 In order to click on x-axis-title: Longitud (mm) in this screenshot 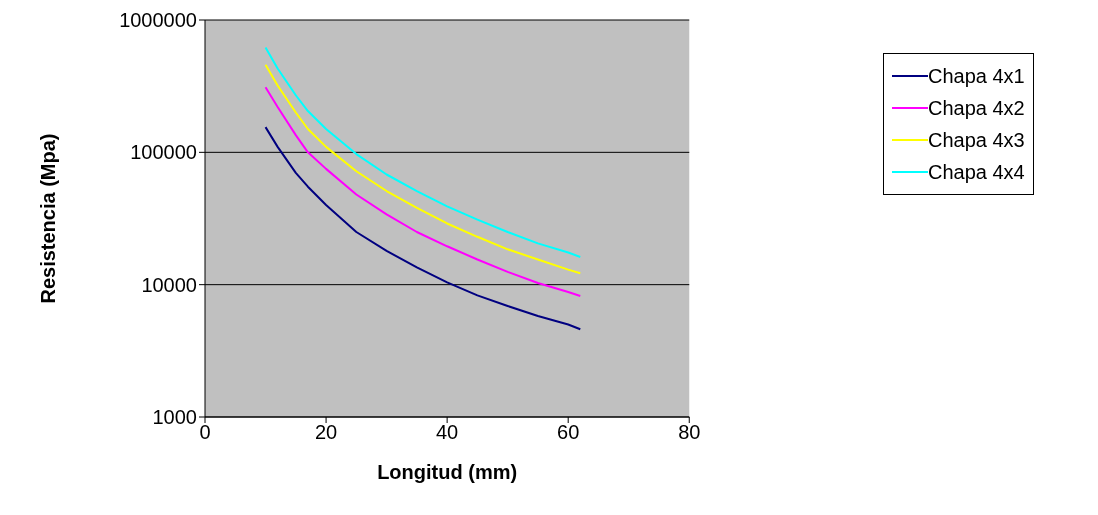, I will do `click(447, 472)`.